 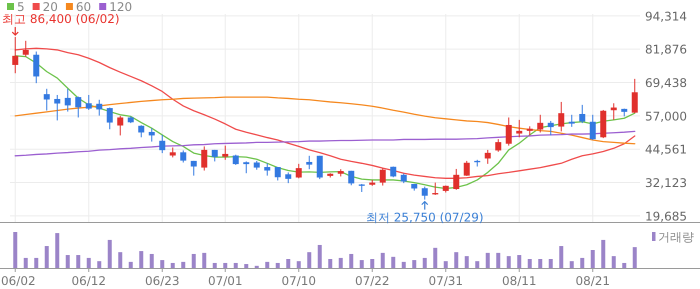 What do you see at coordinates (61, 19) in the screenshot?
I see `annotation: 최고 86,400 (06/02)` at bounding box center [61, 19].